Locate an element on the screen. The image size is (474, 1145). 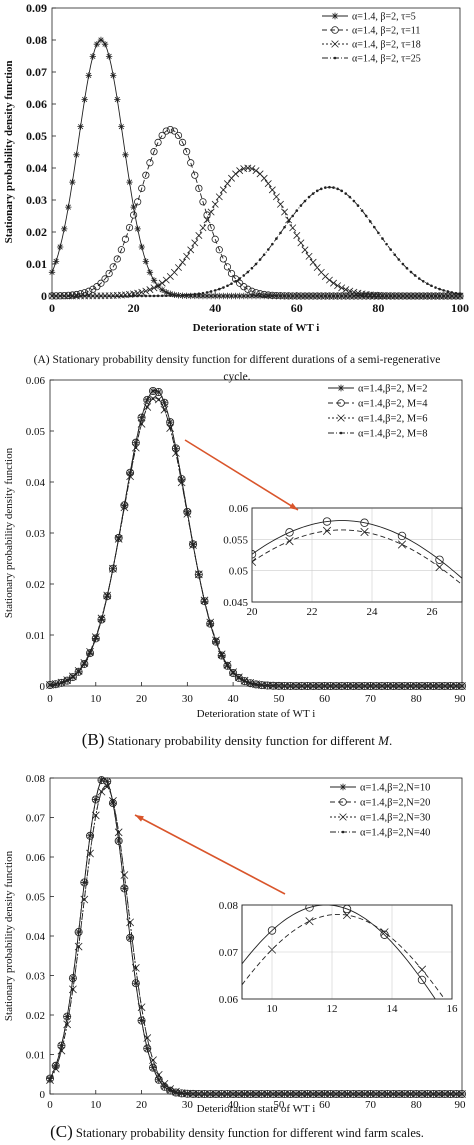
inset-series is located at coordinates (357, 551).